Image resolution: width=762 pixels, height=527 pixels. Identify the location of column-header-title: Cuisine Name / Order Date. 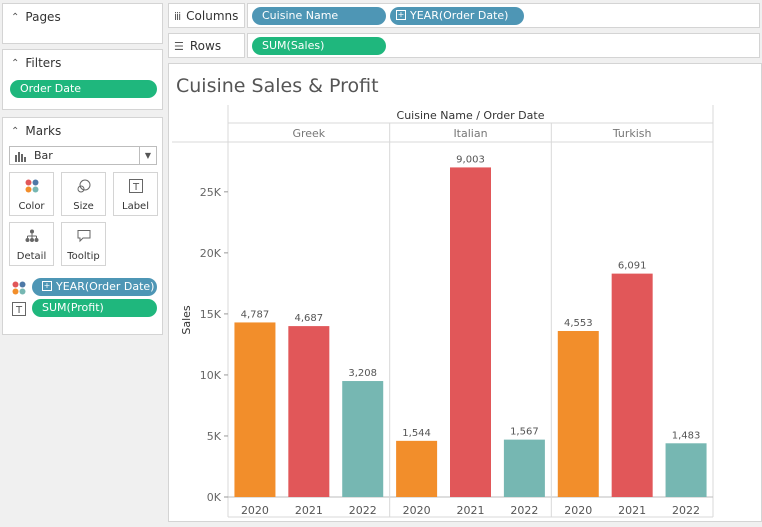
(471, 115).